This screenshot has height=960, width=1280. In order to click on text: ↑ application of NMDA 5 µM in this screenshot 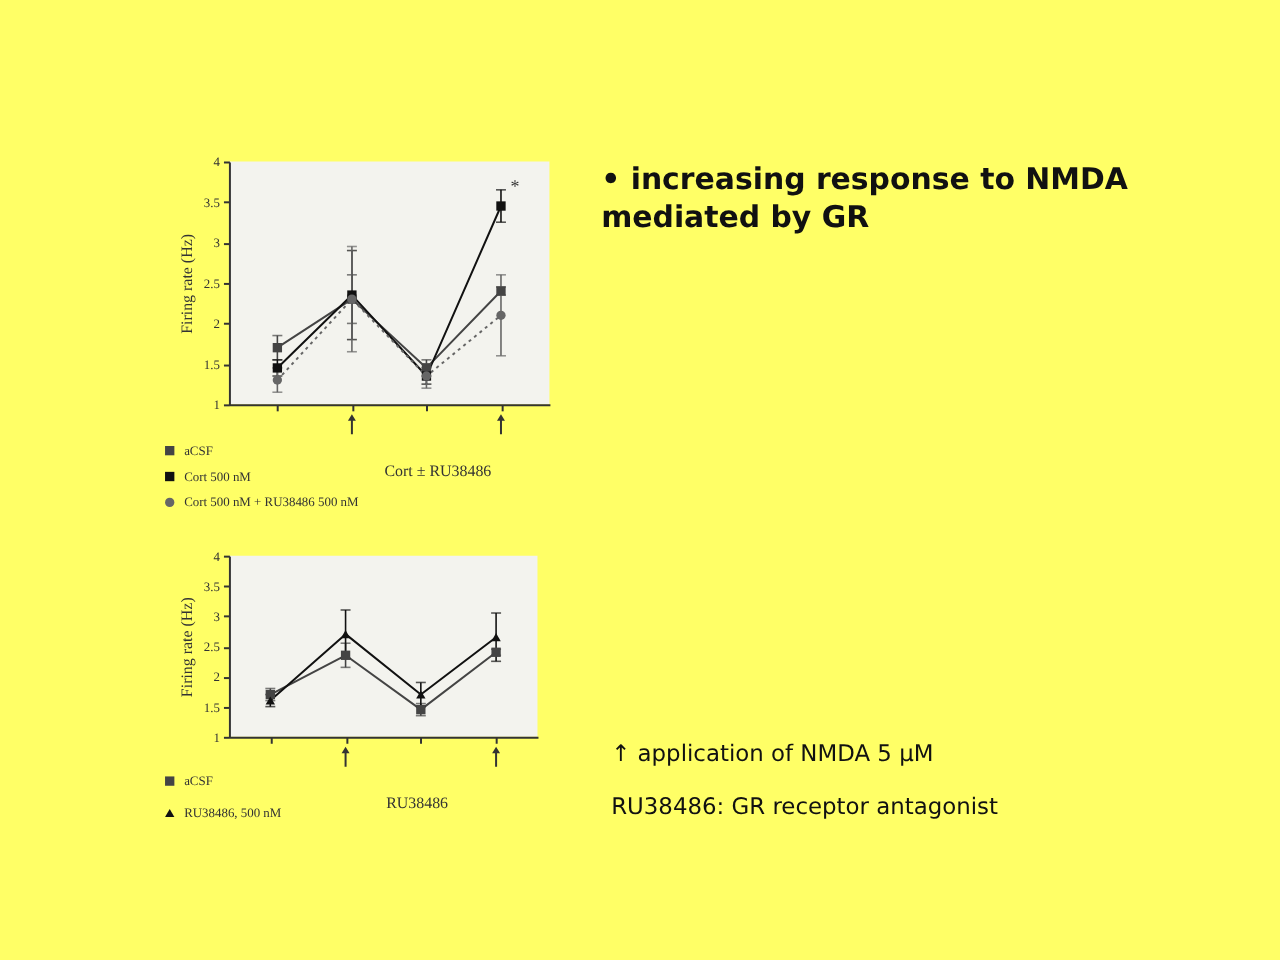, I will do `click(772, 752)`.